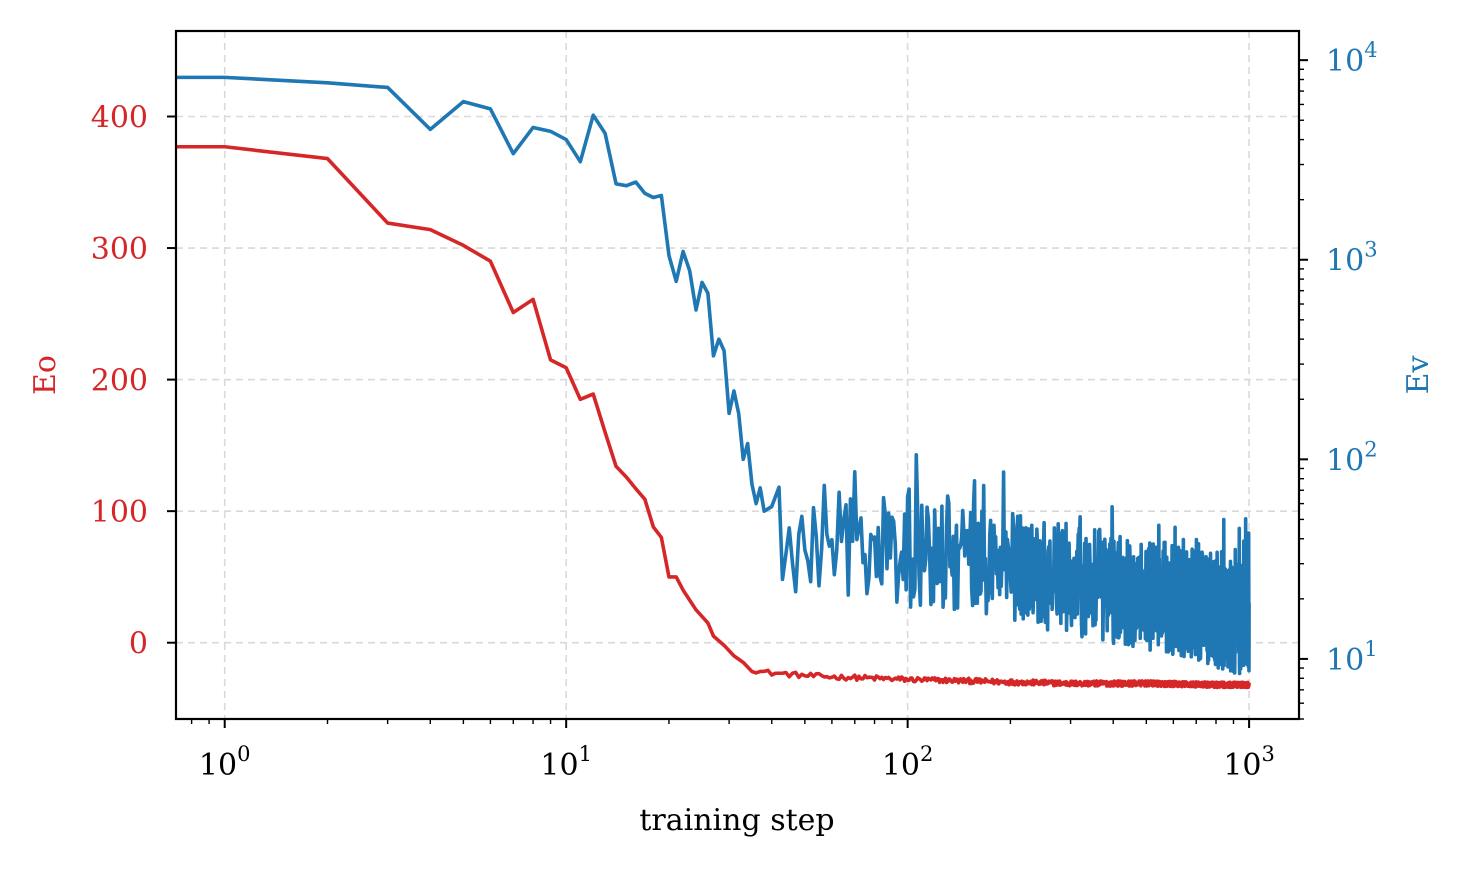 The width and height of the screenshot is (1470, 870). I want to click on right-y-tick-label: 10¹, so click(1352, 657).